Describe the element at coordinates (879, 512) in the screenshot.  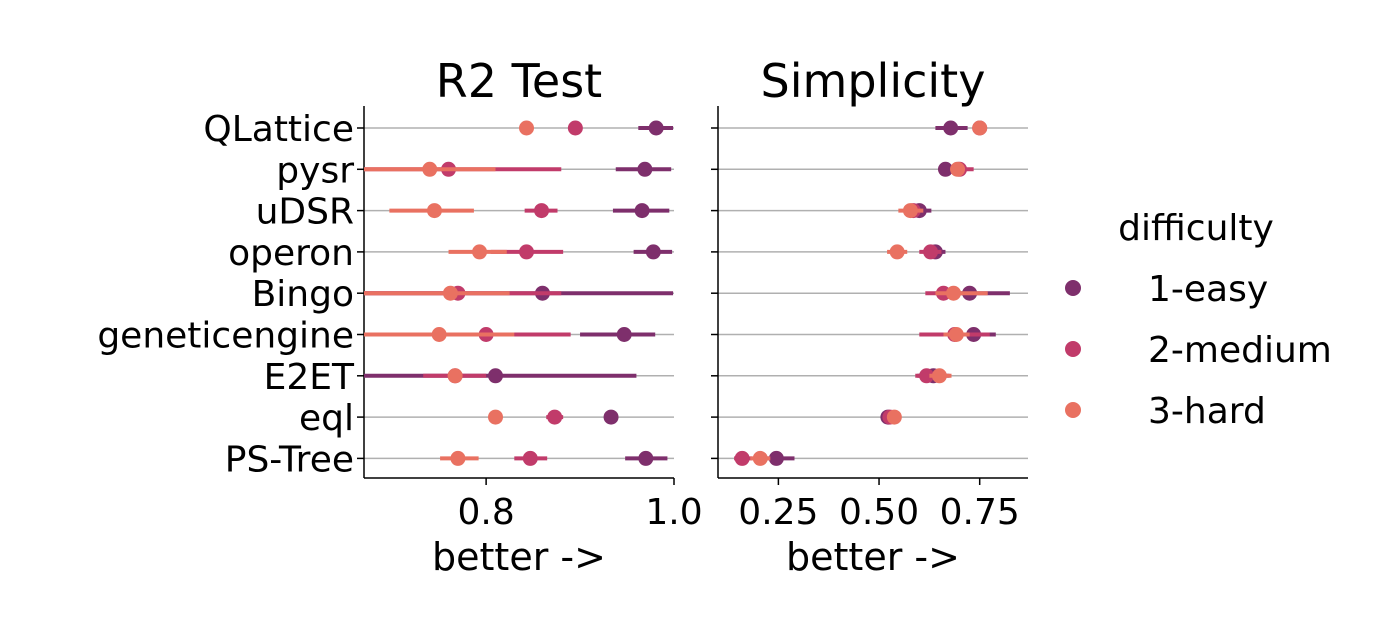
I see `x-tick-label: 0.50` at that location.